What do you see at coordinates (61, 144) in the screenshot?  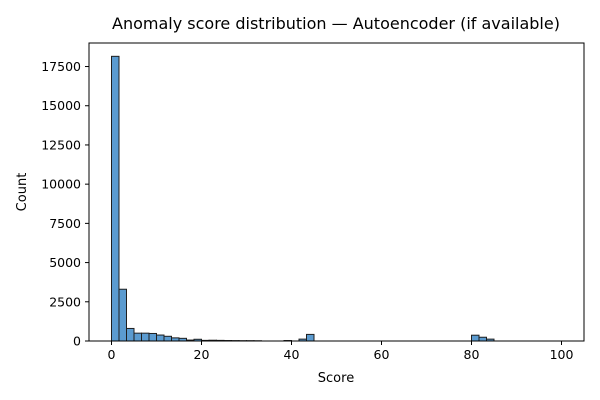 I see `y-tick-label: 12500` at bounding box center [61, 144].